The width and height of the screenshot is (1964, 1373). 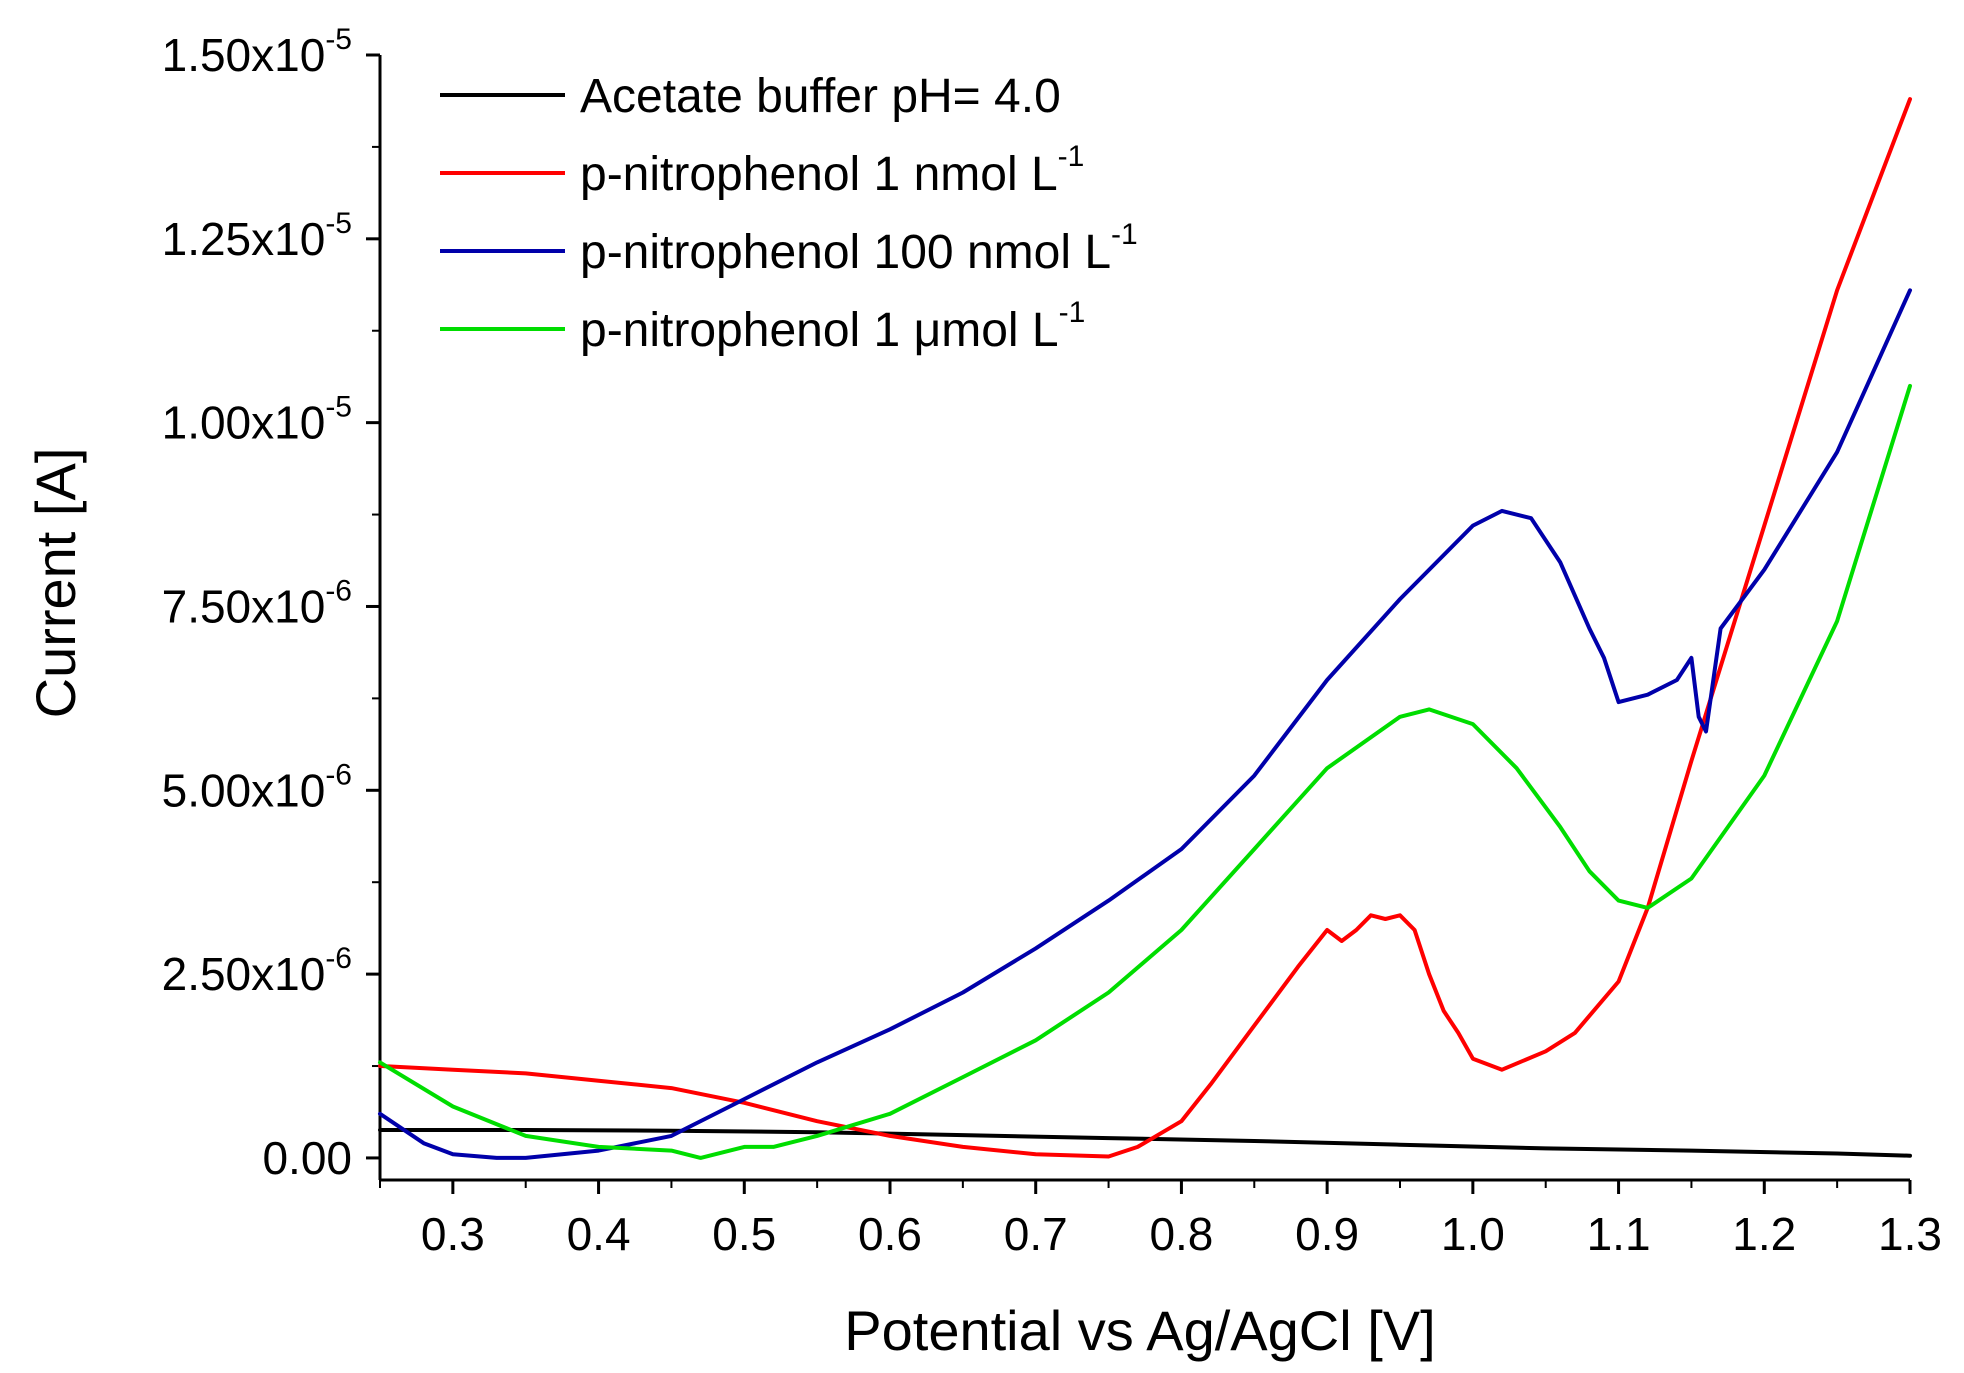 What do you see at coordinates (1910, 1234) in the screenshot?
I see `x-tick-label: 1.3` at bounding box center [1910, 1234].